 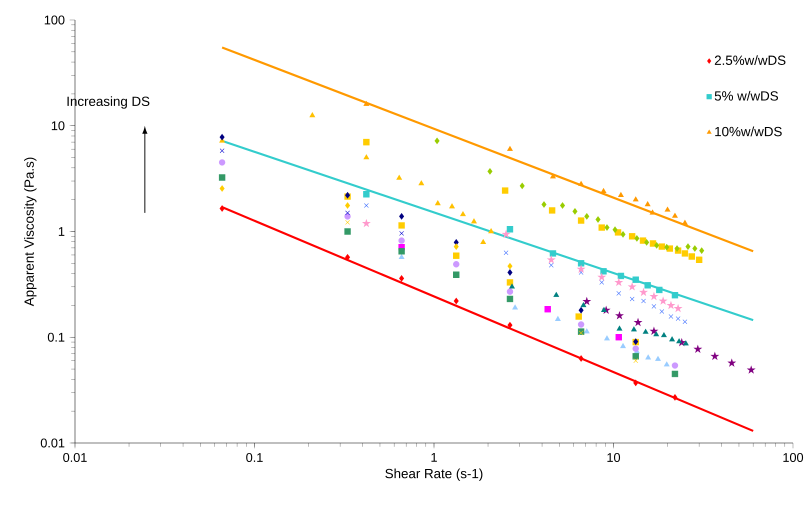 I want to click on y-tick-label: 10, so click(x=58, y=125).